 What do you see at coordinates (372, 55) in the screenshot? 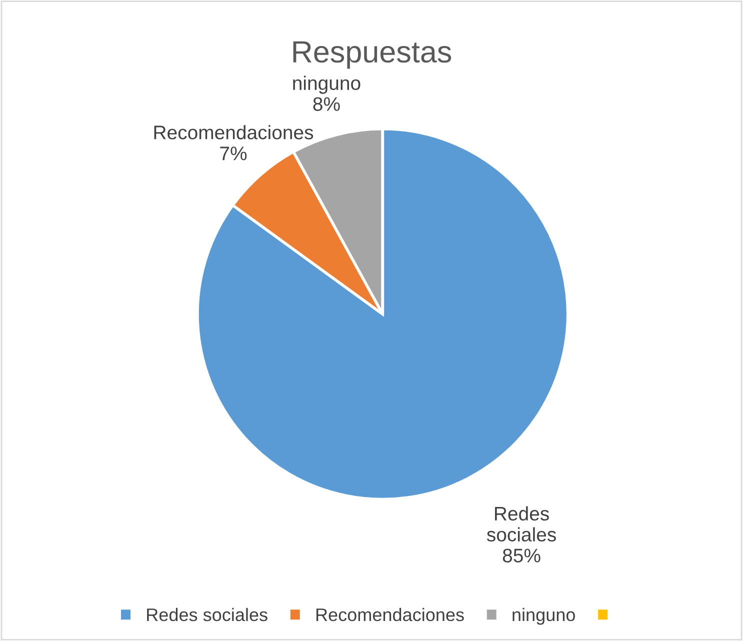
I see `chart-title: Respuestas` at bounding box center [372, 55].